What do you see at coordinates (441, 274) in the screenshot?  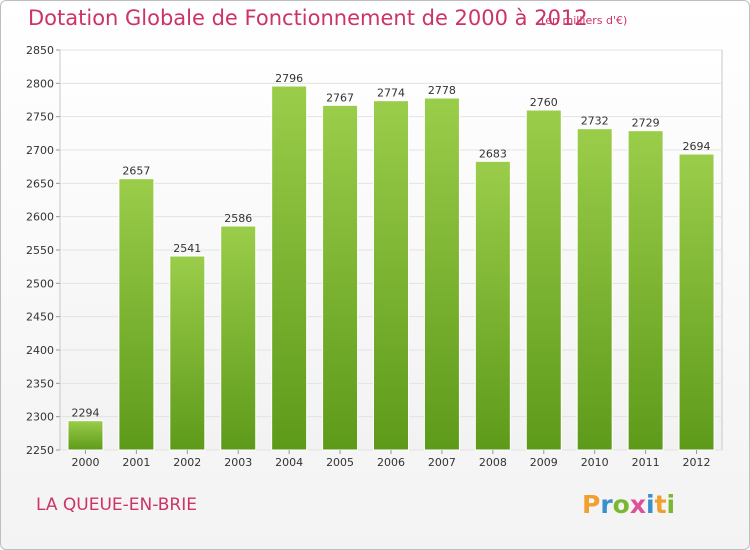 I see `bar-2007` at bounding box center [441, 274].